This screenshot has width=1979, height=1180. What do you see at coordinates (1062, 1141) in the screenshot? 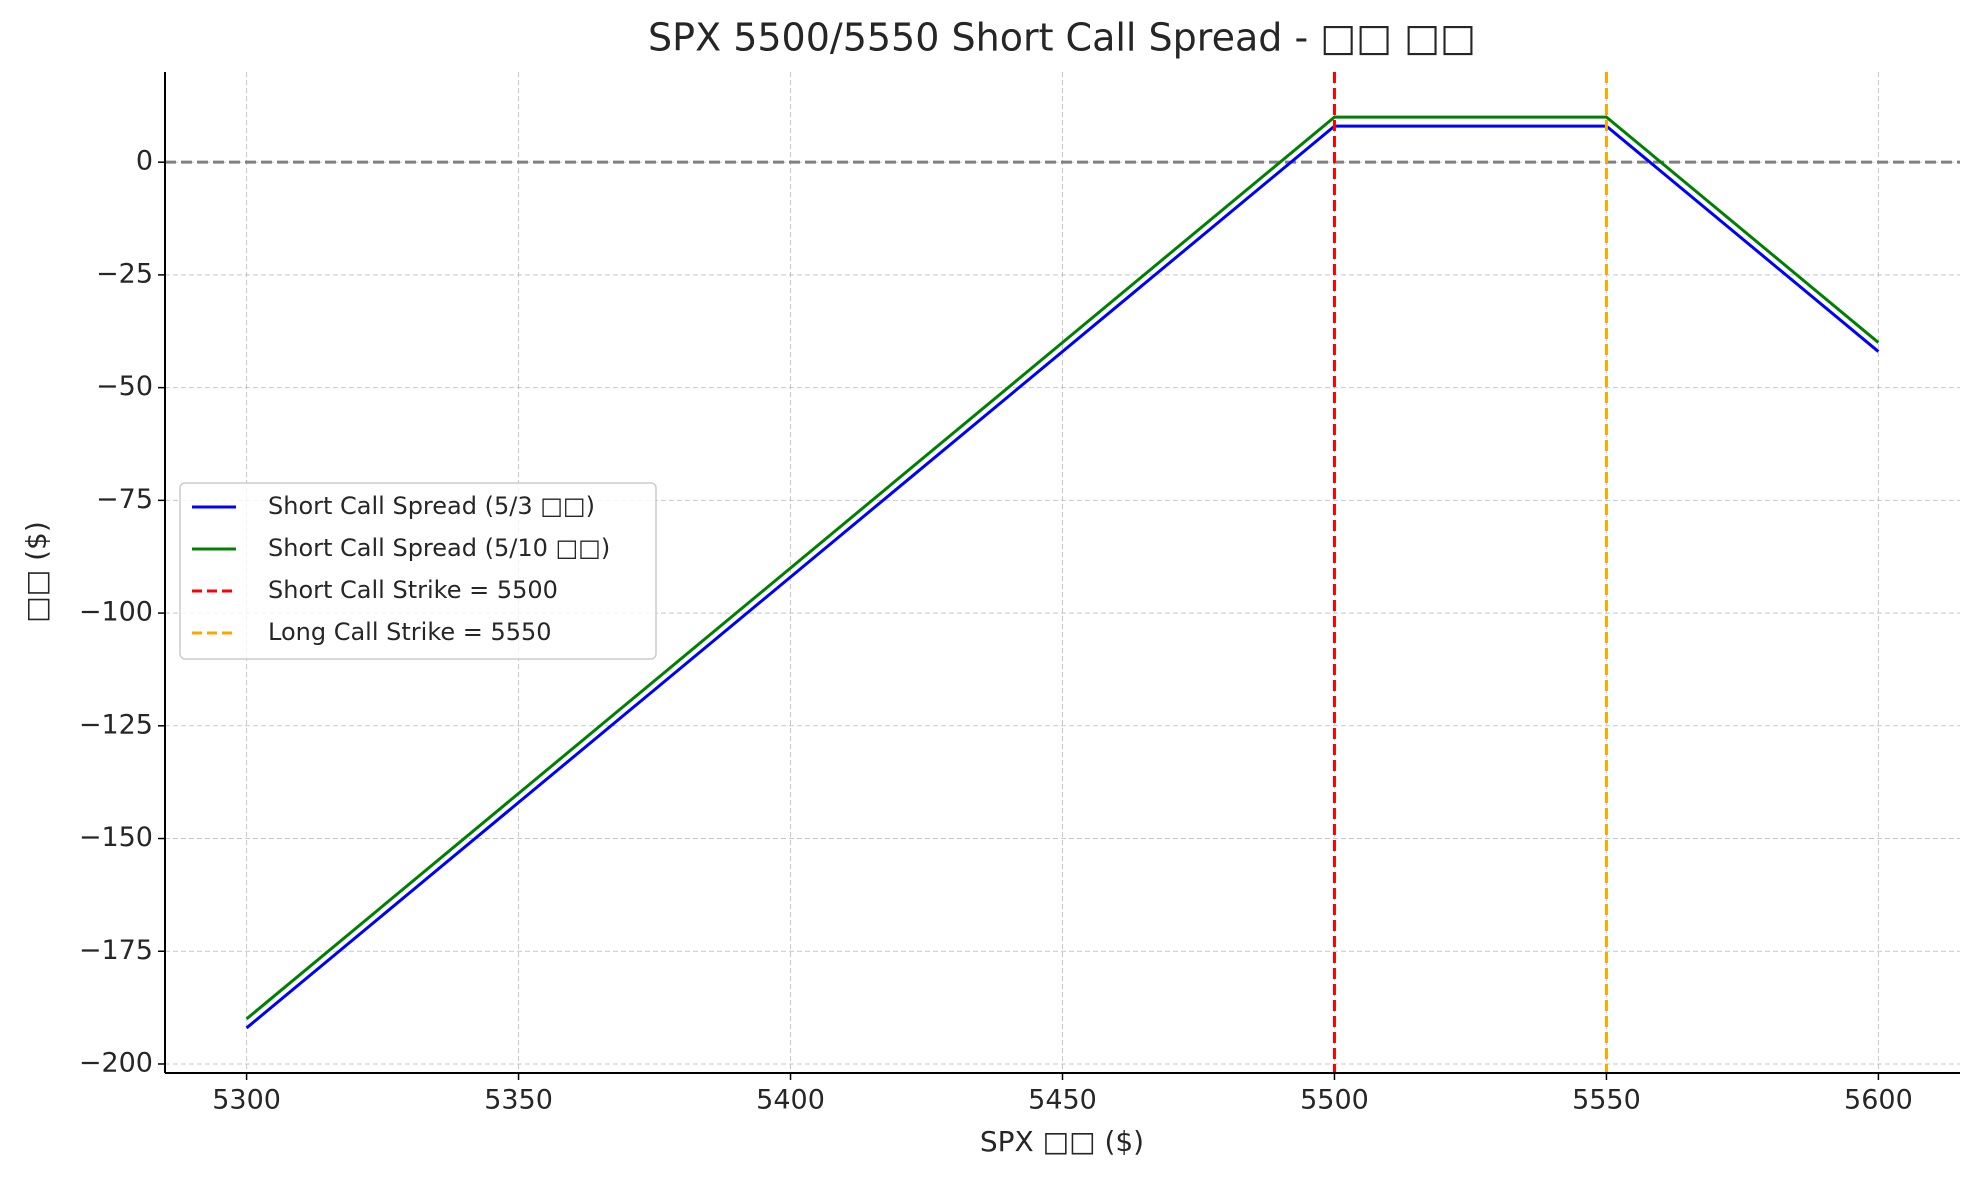
I see `x-axis-label: SPX □□ ($)` at bounding box center [1062, 1141].